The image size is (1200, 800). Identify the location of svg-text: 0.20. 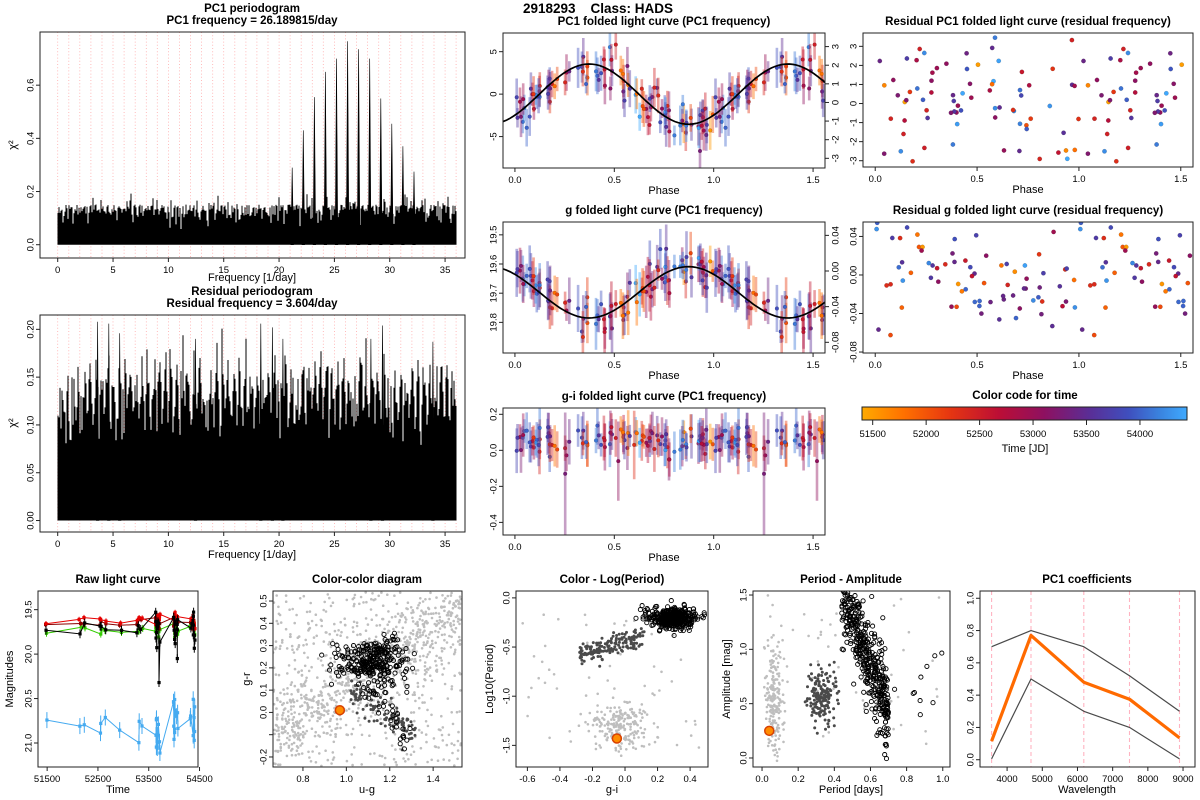
(31, 329).